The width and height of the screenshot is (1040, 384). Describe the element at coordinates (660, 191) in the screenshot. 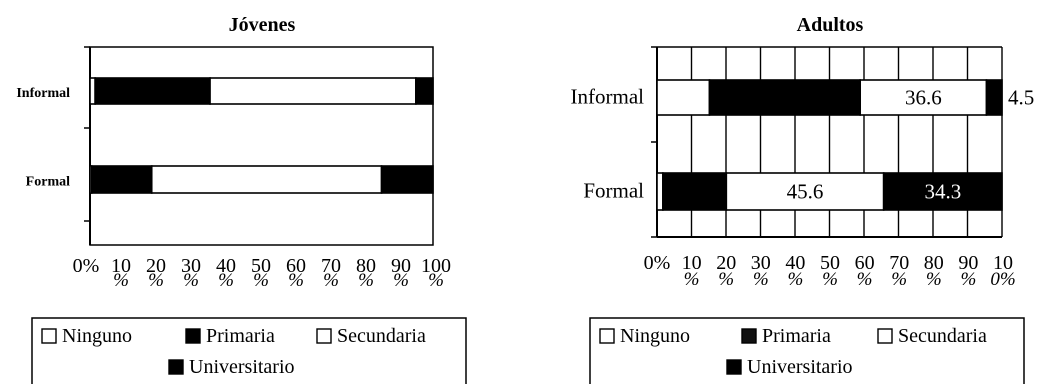

I see `bar-formal-ninguno` at that location.